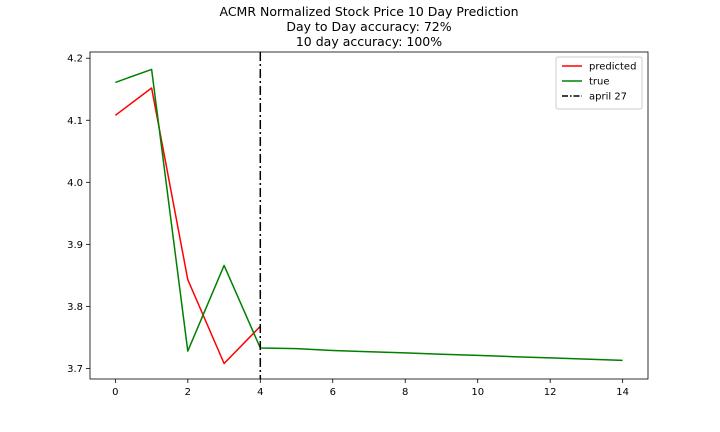  What do you see at coordinates (477, 392) in the screenshot?
I see `x-tick-label-10: 10` at bounding box center [477, 392].